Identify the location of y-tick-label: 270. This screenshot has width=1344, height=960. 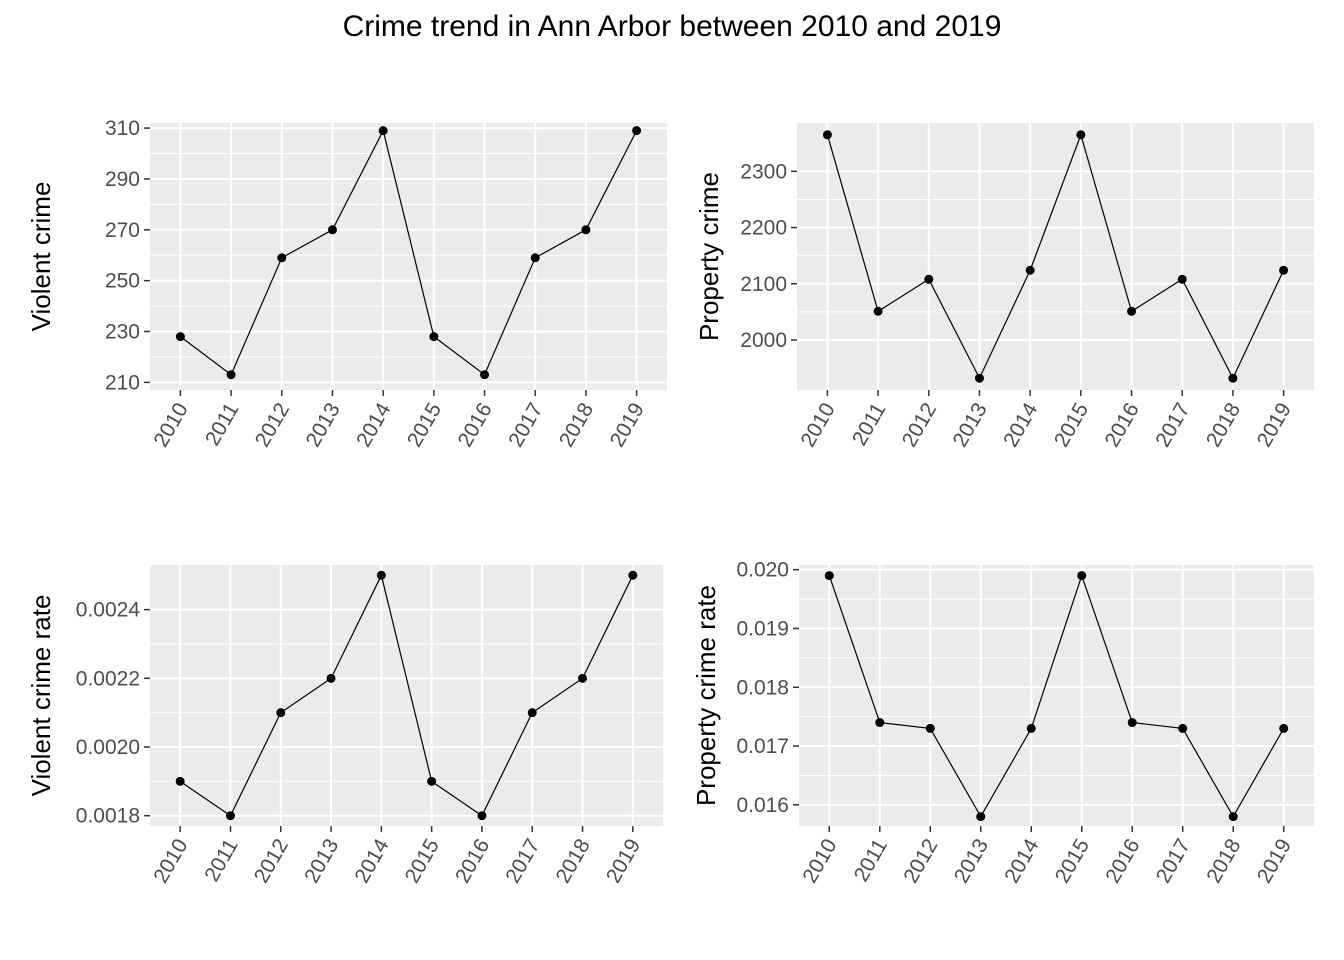
(122, 230).